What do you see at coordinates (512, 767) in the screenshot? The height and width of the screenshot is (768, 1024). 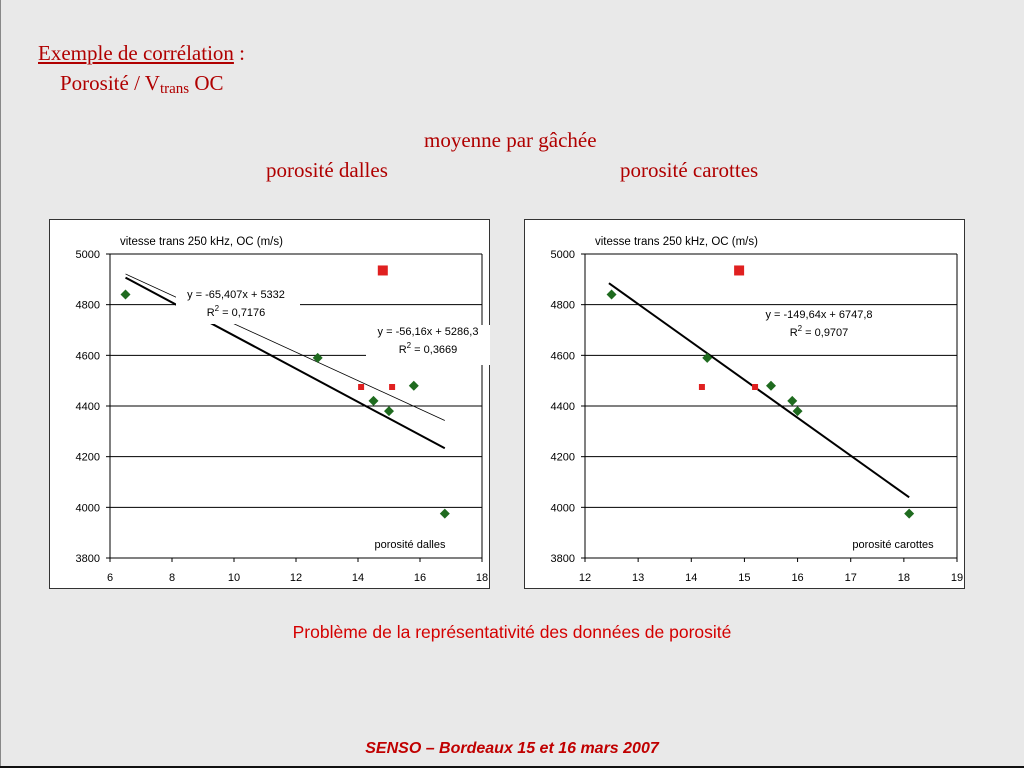 I see `footer-rule` at bounding box center [512, 767].